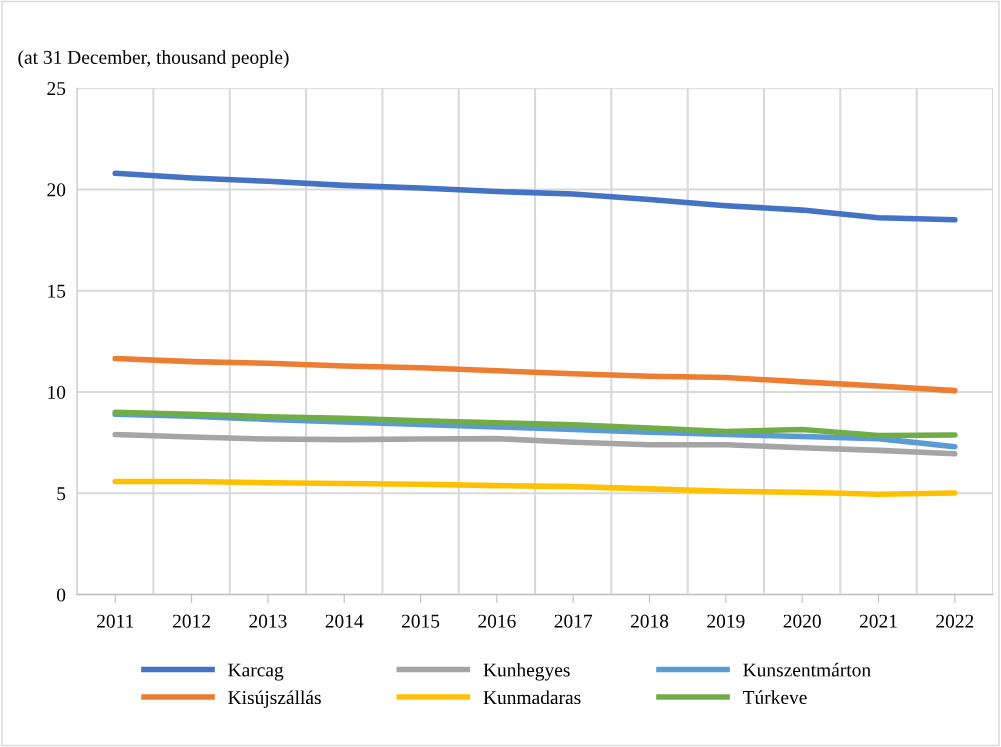 This screenshot has height=747, width=1001. Describe the element at coordinates (807, 669) in the screenshot. I see `legend-label: Kunszentmárton` at that location.